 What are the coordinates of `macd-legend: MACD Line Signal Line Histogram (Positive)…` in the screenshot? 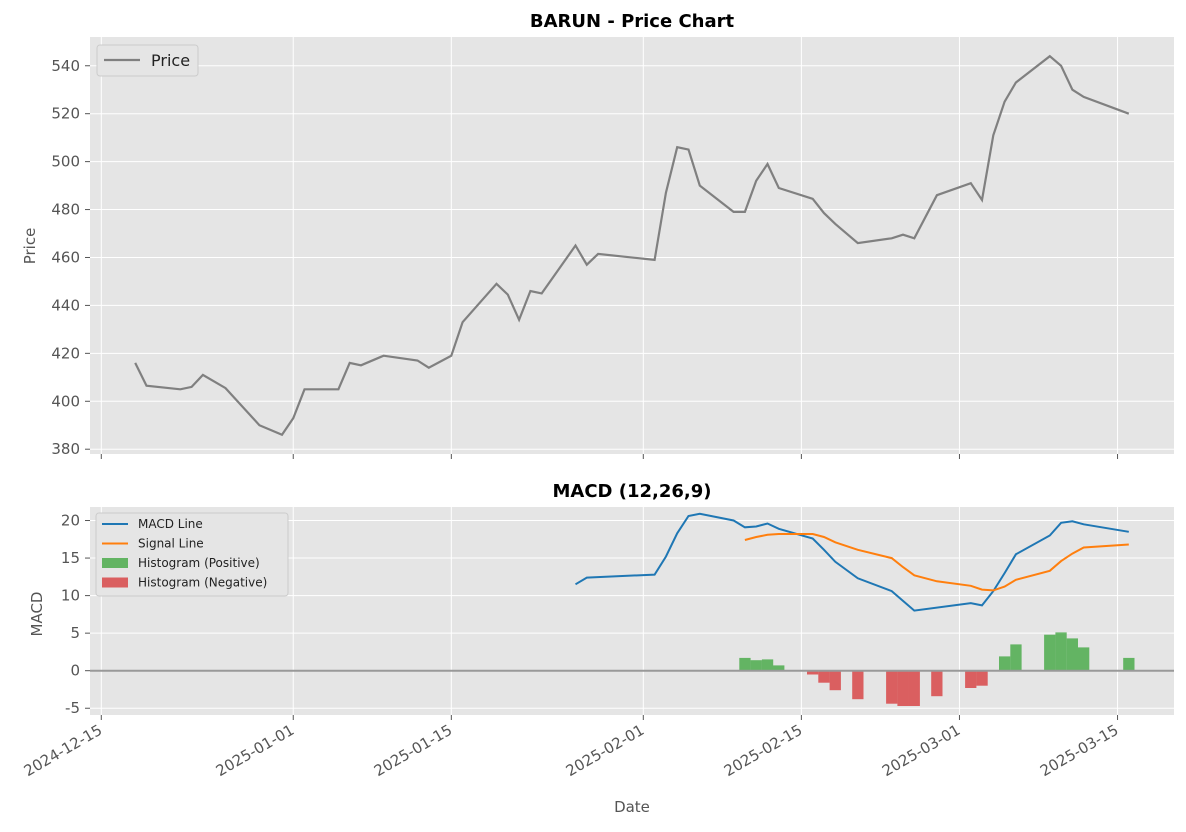 It's located at (192, 554).